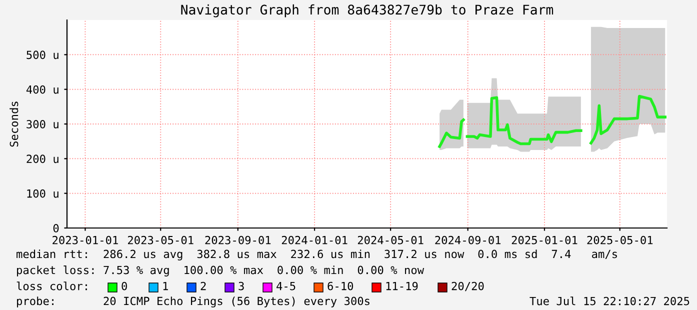  I want to click on x-tick-label: 2025-05-01, so click(620, 240).